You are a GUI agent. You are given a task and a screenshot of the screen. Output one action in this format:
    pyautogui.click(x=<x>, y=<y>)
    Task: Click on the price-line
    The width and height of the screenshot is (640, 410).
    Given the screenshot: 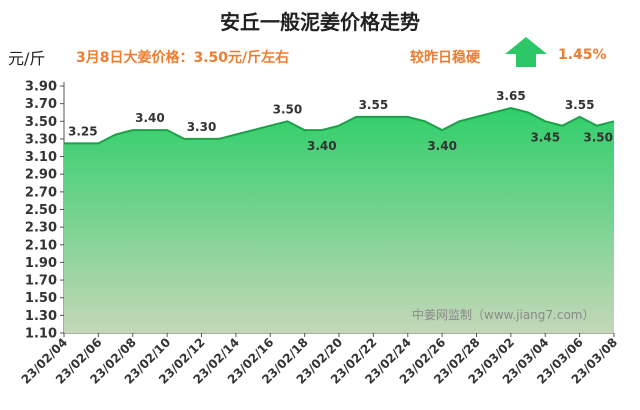 What is the action you would take?
    pyautogui.click(x=339, y=126)
    